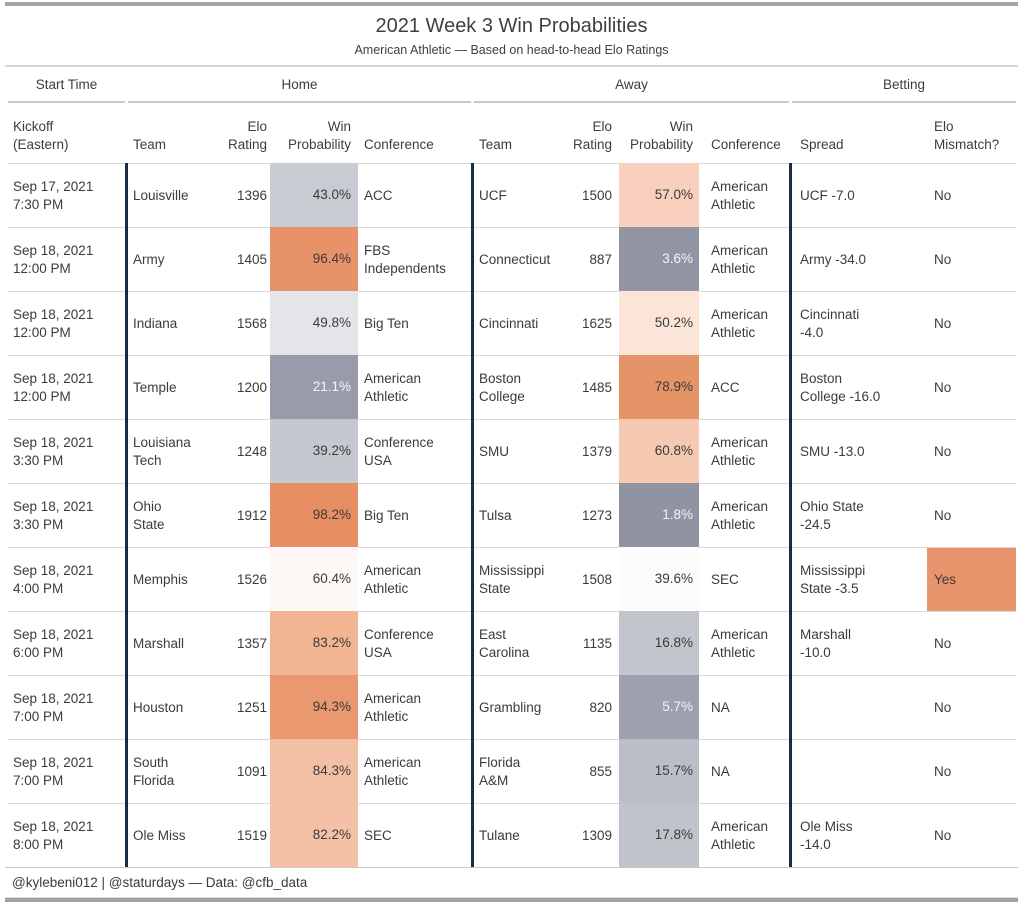  I want to click on home-team-cell: South Florida, so click(177, 771).